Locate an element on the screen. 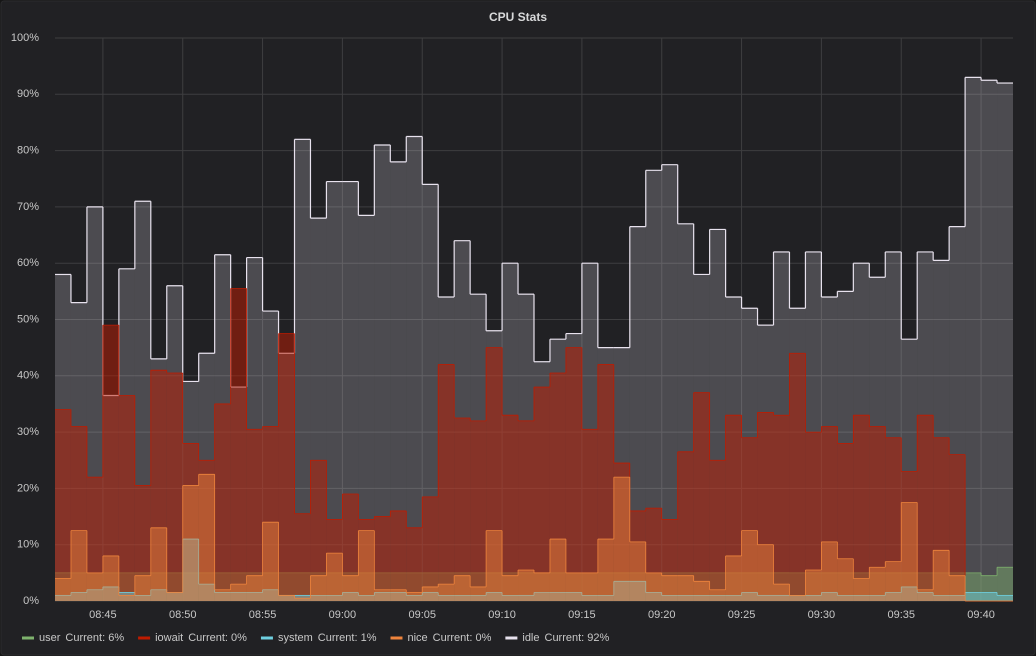 The height and width of the screenshot is (656, 1036). x-tick-label: 09:00 is located at coordinates (343, 615).